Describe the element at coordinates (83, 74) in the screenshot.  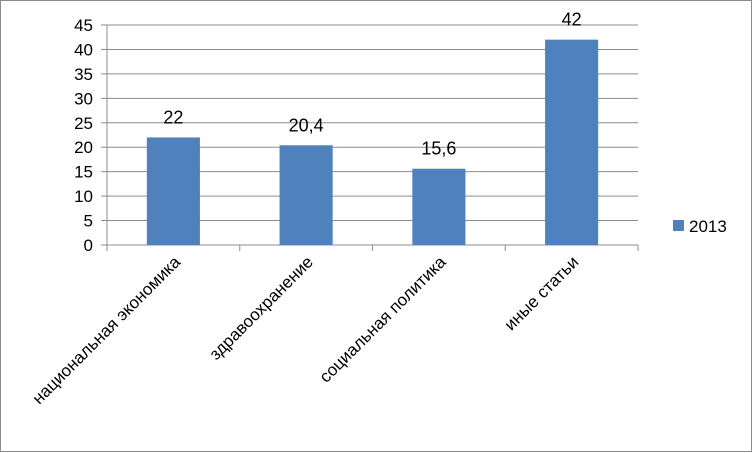
I see `y-tick-label: 35` at that location.